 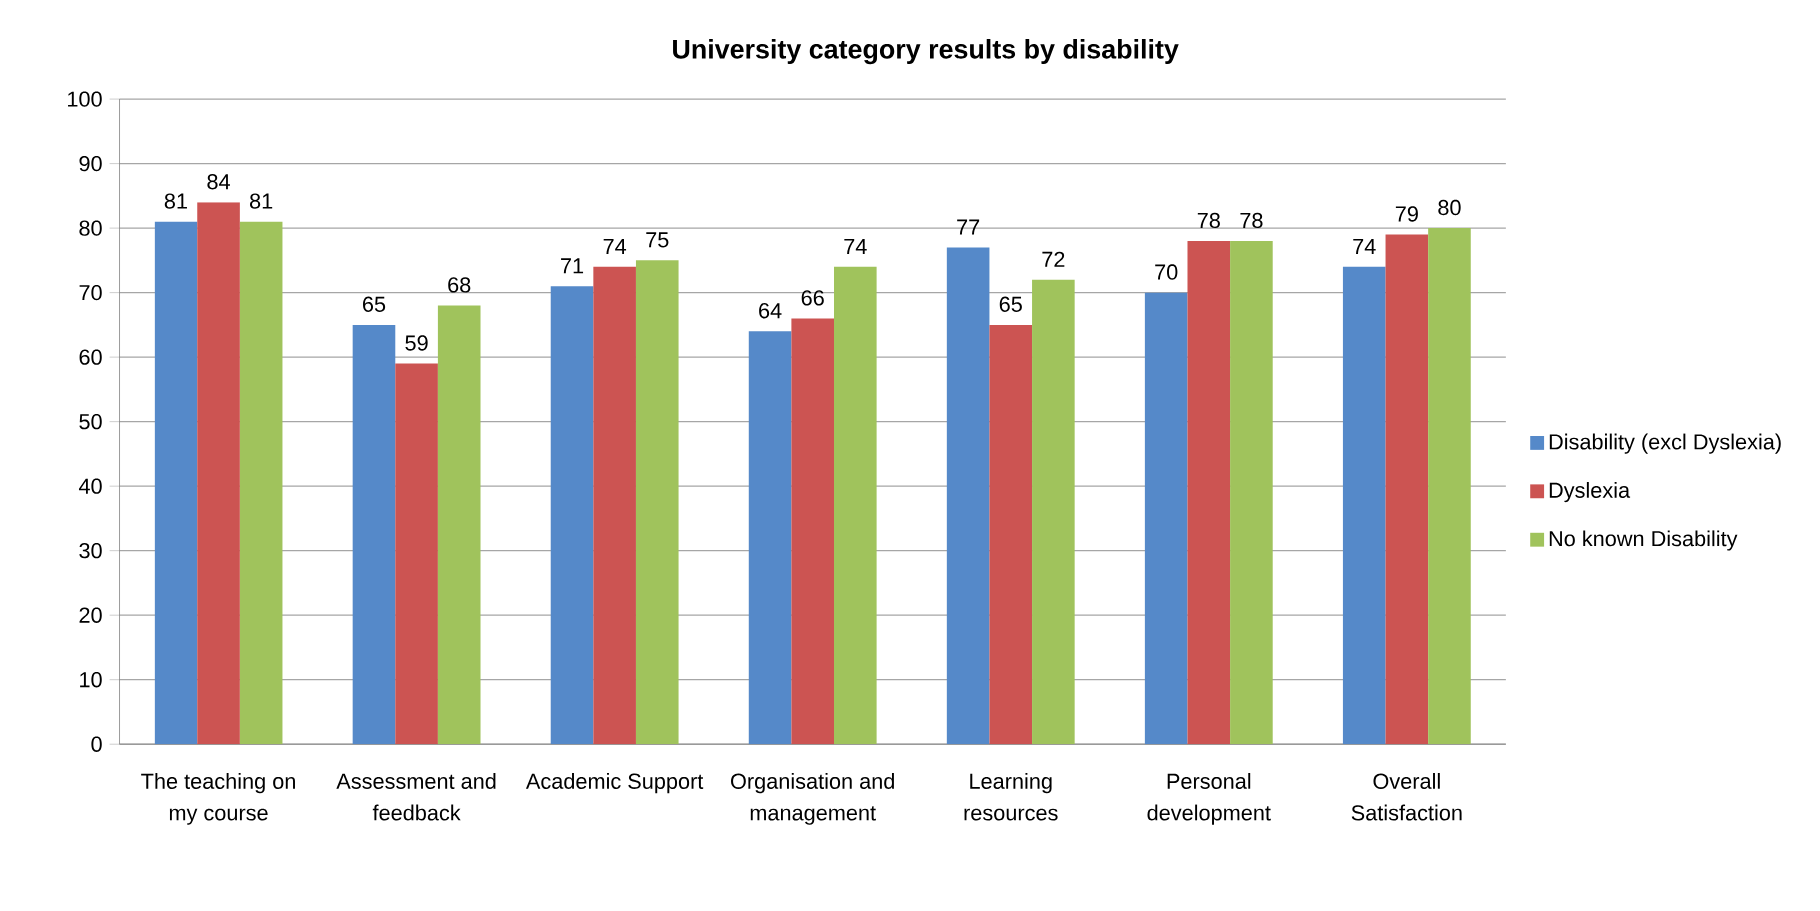 What do you see at coordinates (459, 285) in the screenshot?
I see `data-label: 68` at bounding box center [459, 285].